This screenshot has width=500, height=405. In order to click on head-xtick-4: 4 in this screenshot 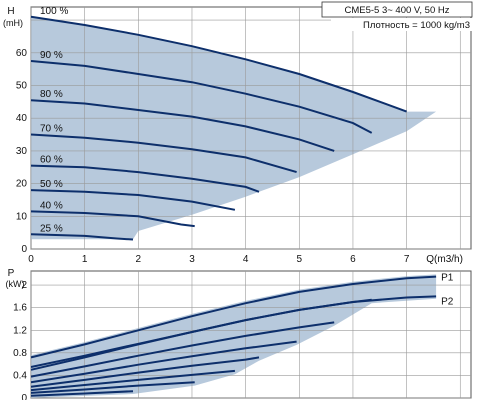, I will do `click(246, 259)`.